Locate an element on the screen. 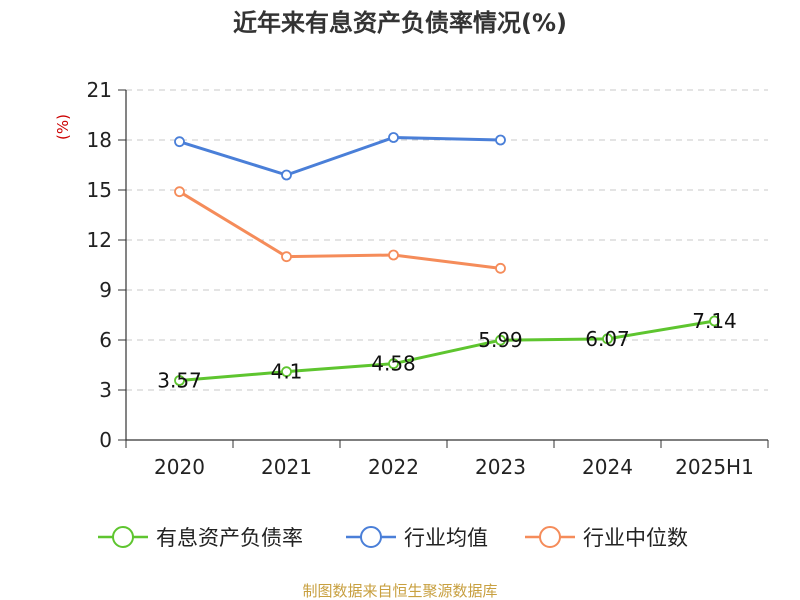 This screenshot has height=600, width=800. source-note: 制图数据来自恒生聚源数据库 is located at coordinates (399, 591).